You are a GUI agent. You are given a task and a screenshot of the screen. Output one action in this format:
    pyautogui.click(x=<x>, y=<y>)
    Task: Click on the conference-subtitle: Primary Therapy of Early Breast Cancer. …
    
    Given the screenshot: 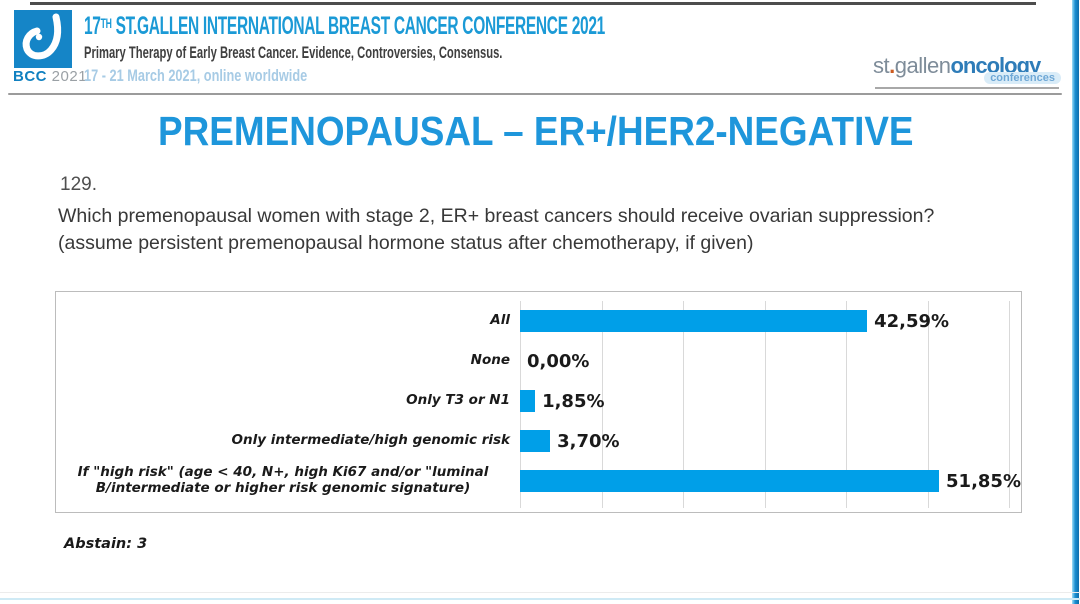 What is the action you would take?
    pyautogui.click(x=293, y=52)
    